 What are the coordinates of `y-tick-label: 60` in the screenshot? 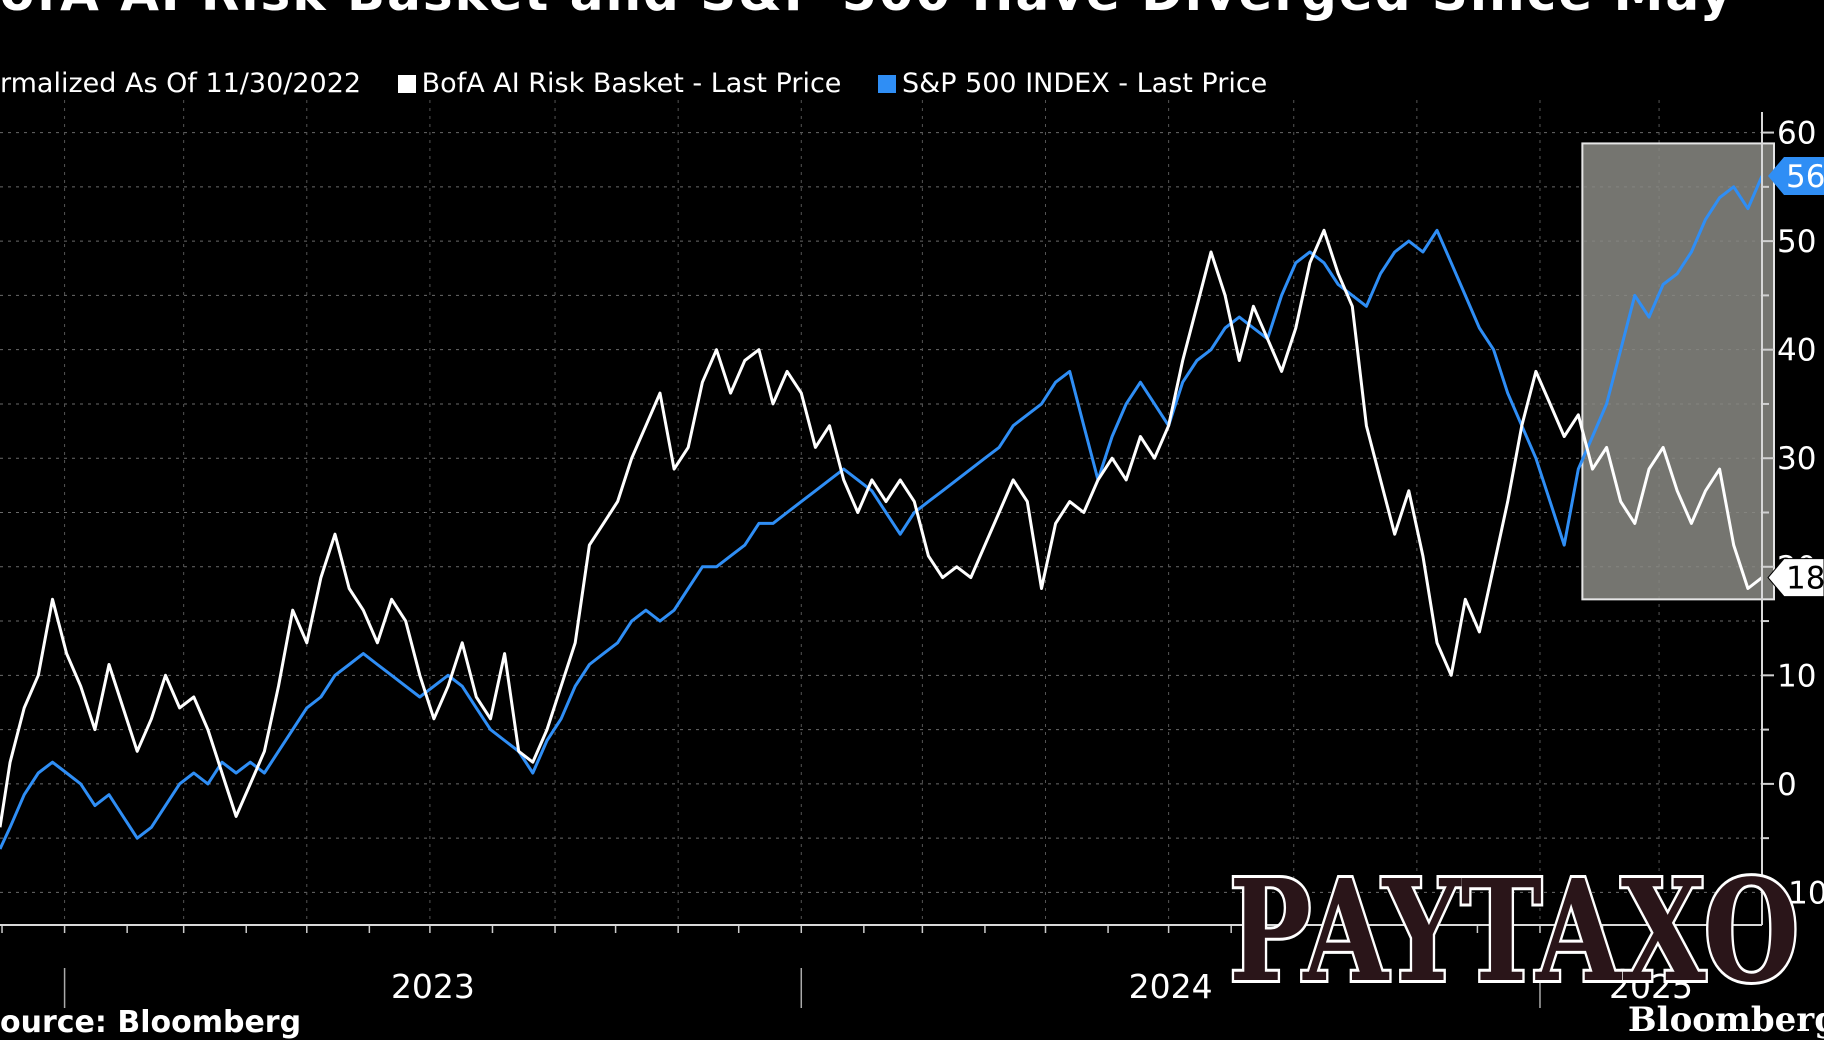 It's located at (1796, 134).